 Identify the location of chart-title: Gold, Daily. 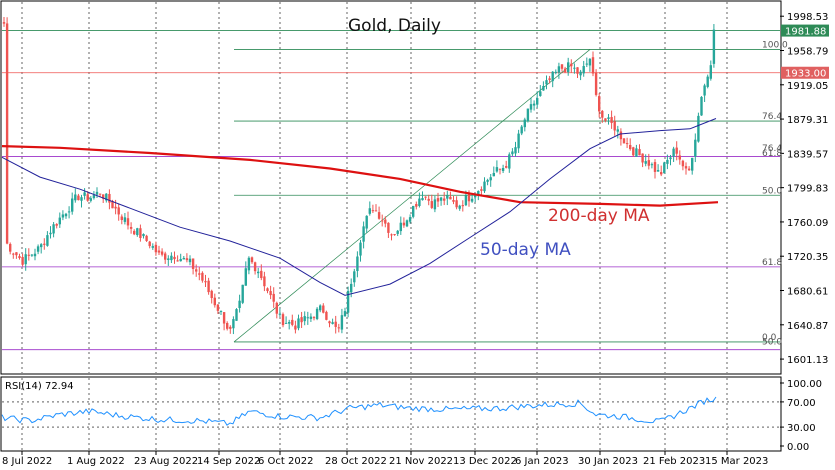
(394, 26).